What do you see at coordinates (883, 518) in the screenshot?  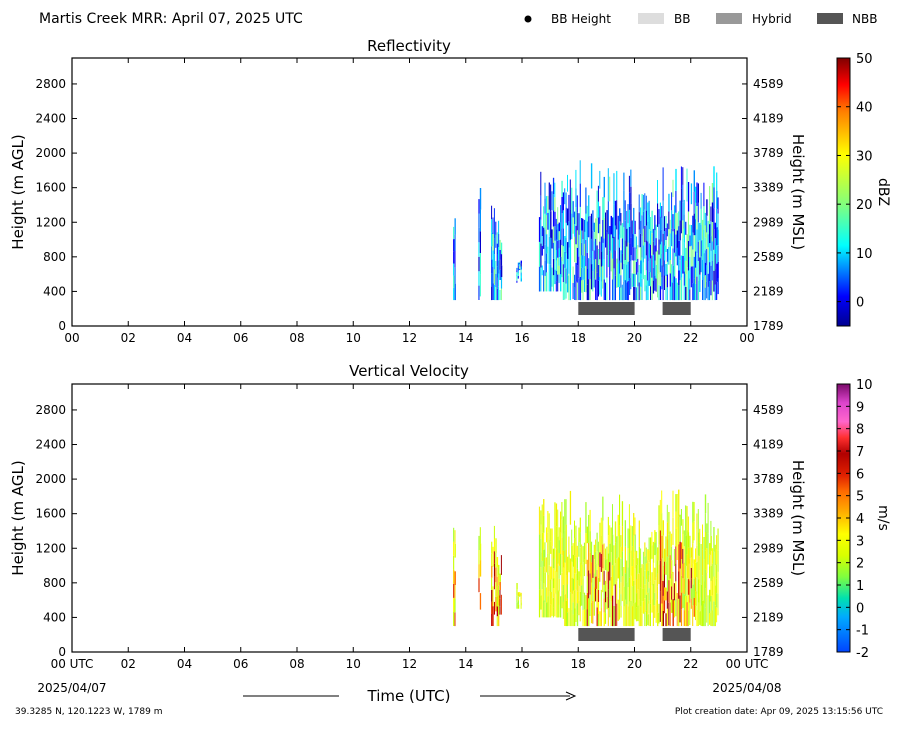 I see `velocity-colorbar-label: m/s` at bounding box center [883, 518].